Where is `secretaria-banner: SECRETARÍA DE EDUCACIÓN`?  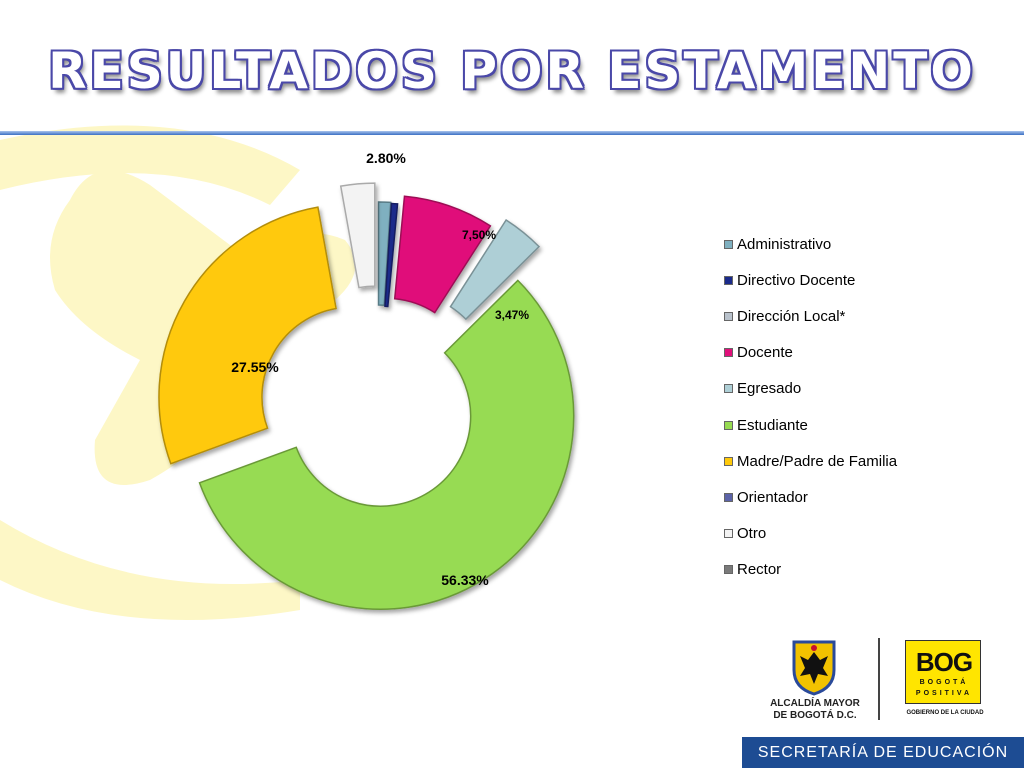 secretaria-banner: SECRETARÍA DE EDUCACIÓN is located at coordinates (883, 752).